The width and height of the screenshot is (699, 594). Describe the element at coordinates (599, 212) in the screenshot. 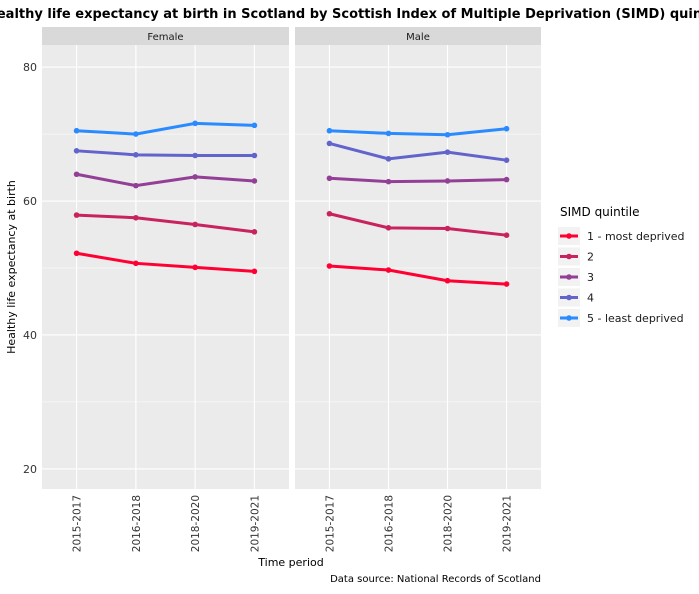

I see `legend-title: SIMD quintile` at that location.